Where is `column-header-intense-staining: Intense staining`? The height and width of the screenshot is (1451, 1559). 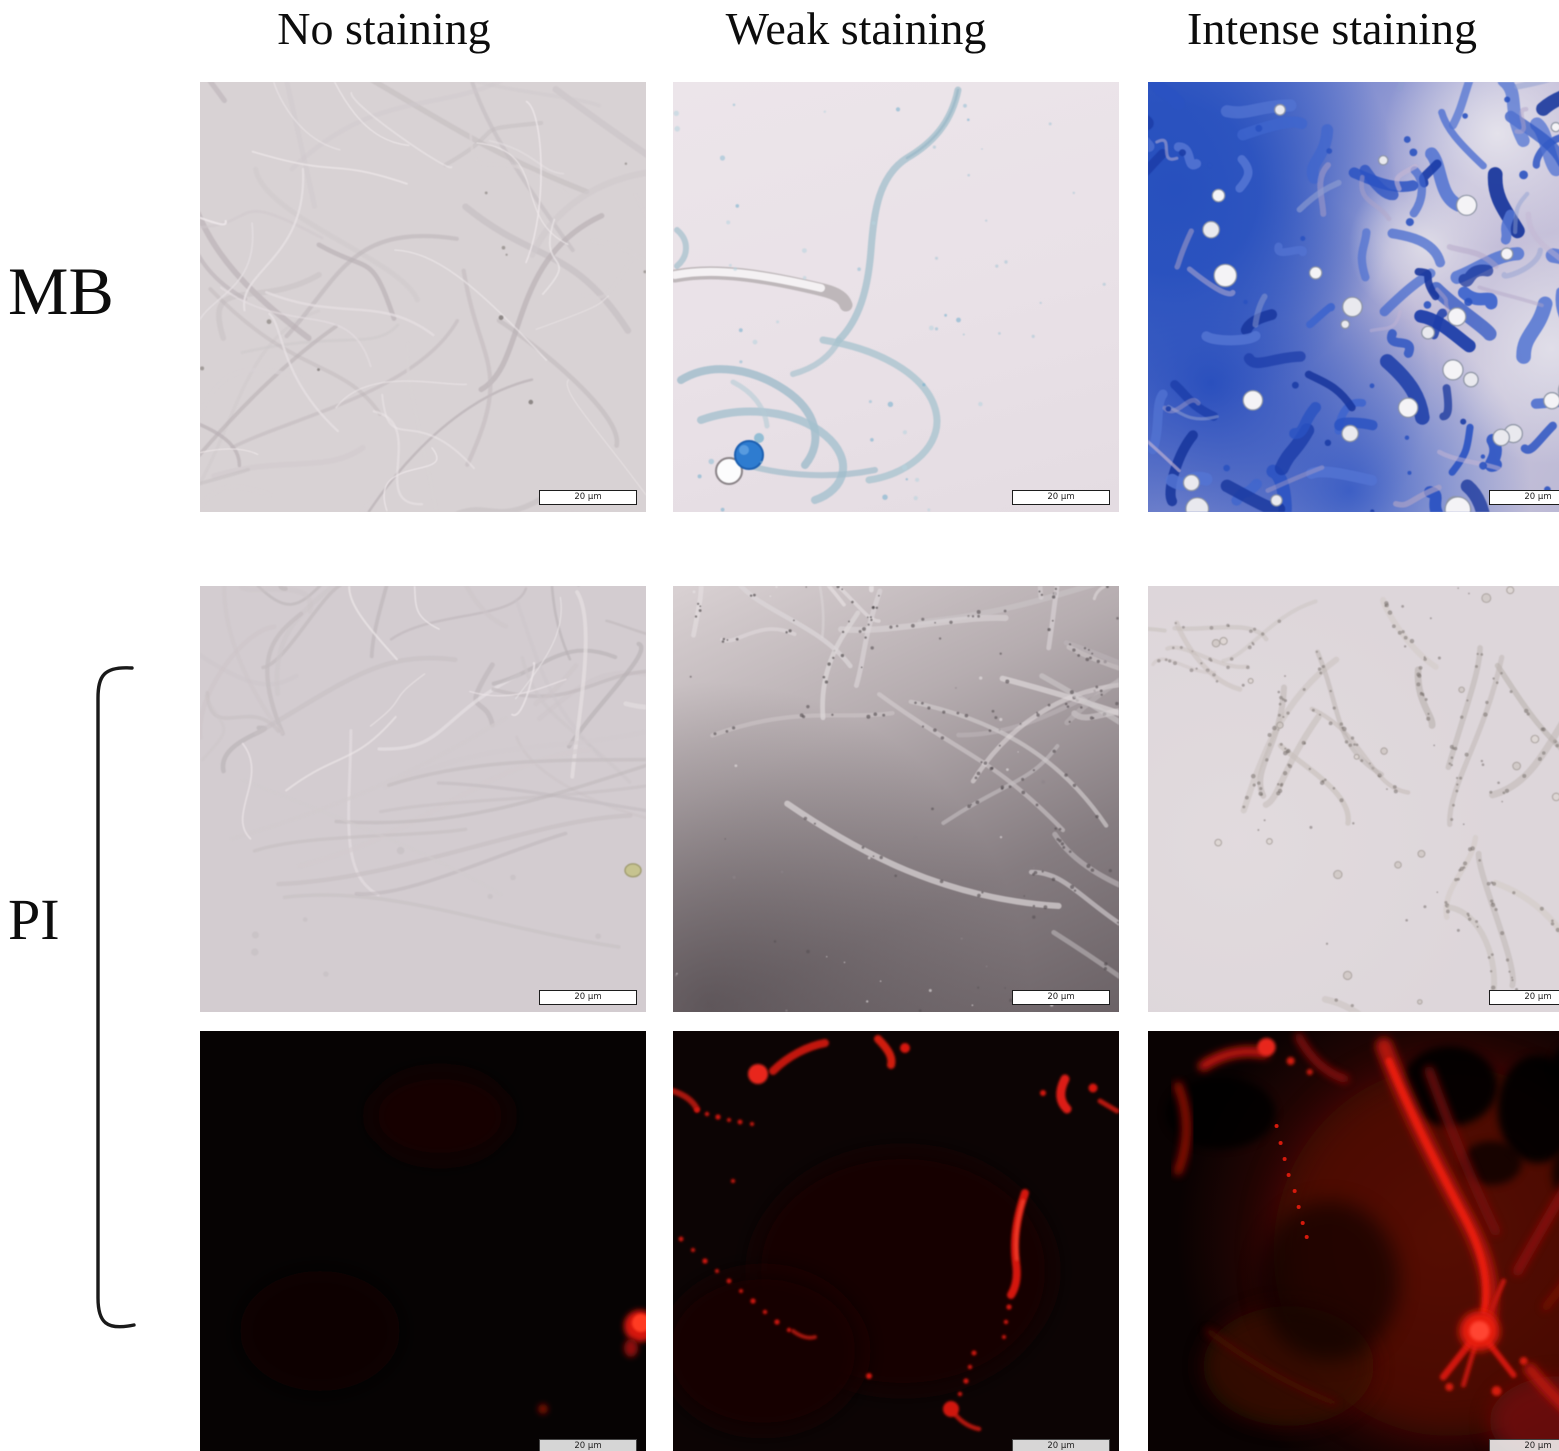 column-header-intense-staining: Intense staining is located at coordinates (1332, 28).